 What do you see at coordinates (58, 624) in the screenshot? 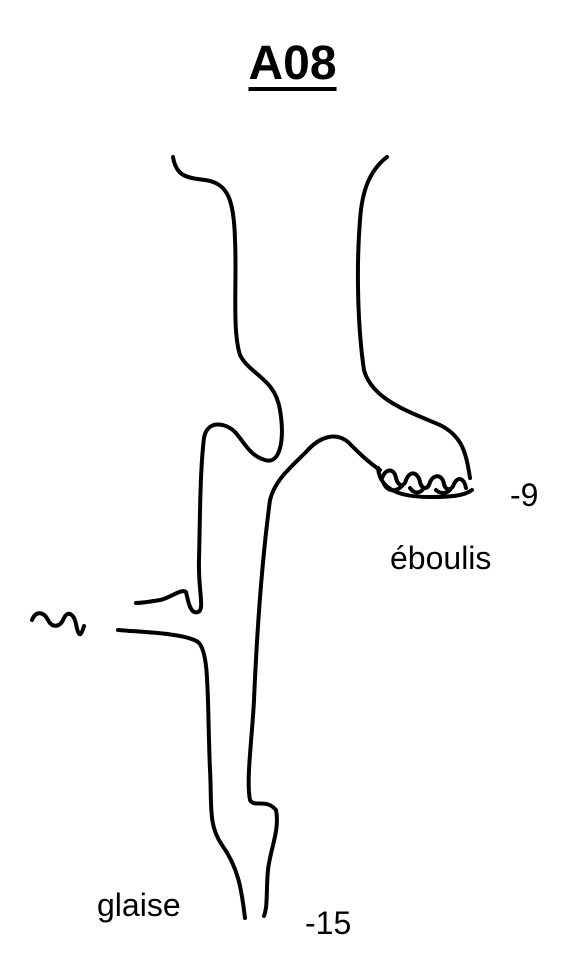
I see `side-passage-squiggle` at bounding box center [58, 624].